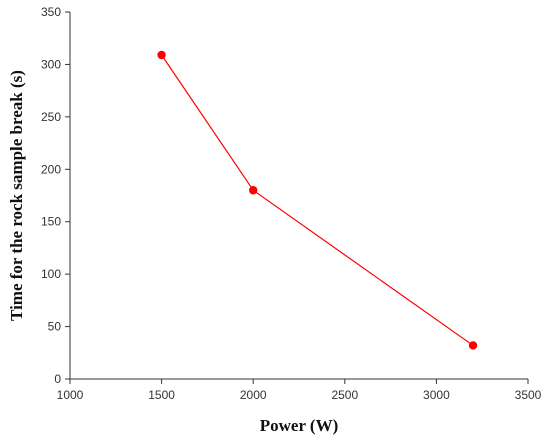 This screenshot has width=550, height=440. Describe the element at coordinates (299, 390) in the screenshot. I see `x-axis-ticks: 1000 1500 2000 2500 3000 3500` at that location.